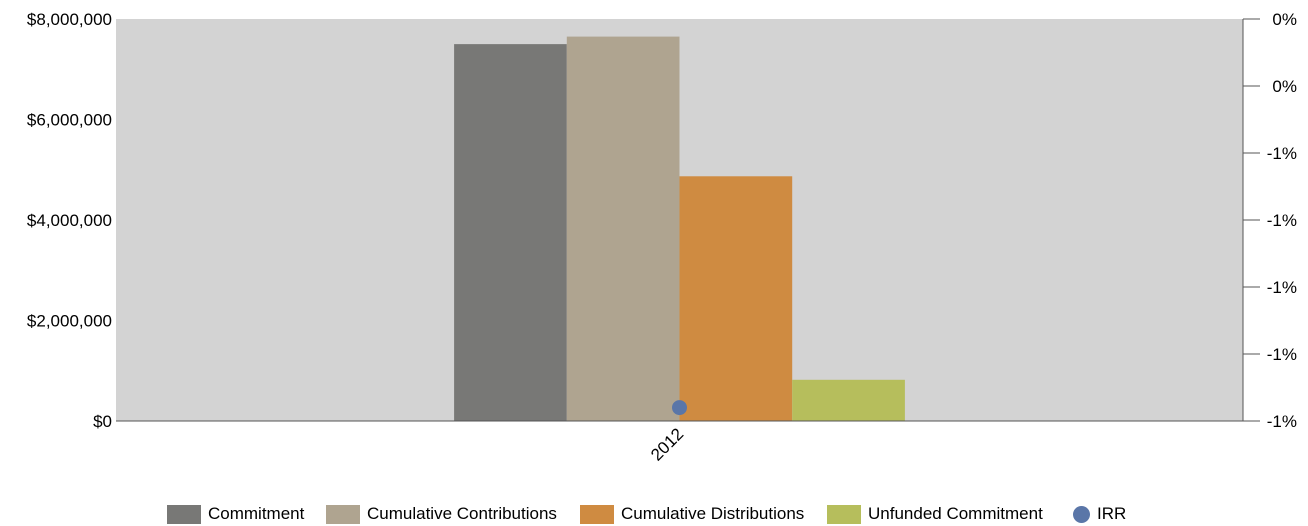 This screenshot has height=526, width=1308. Describe the element at coordinates (510, 232) in the screenshot. I see `bar-commitment` at that location.